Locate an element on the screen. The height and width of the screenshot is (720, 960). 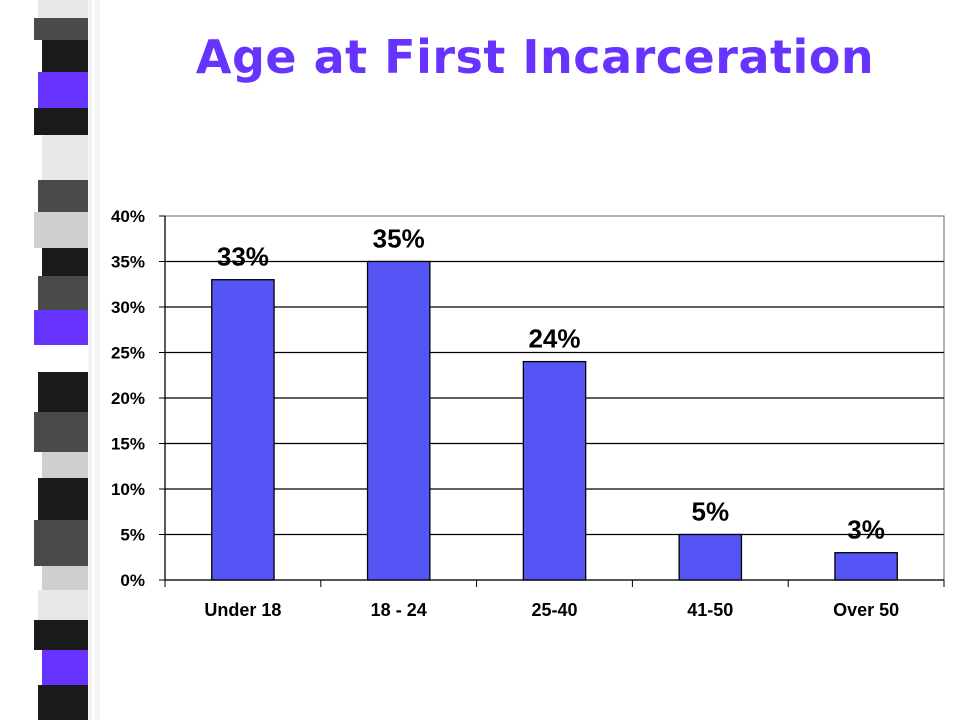
x-tick-label: Over 50 is located at coordinates (866, 610).